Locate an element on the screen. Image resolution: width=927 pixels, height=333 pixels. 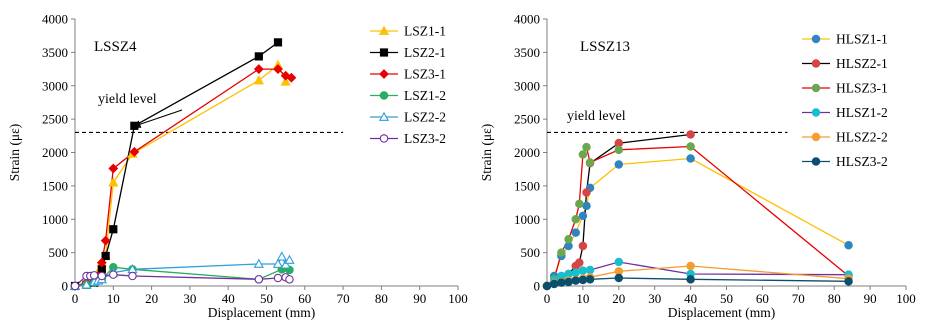
legend-label: LSZ3-2 is located at coordinates (425, 138).